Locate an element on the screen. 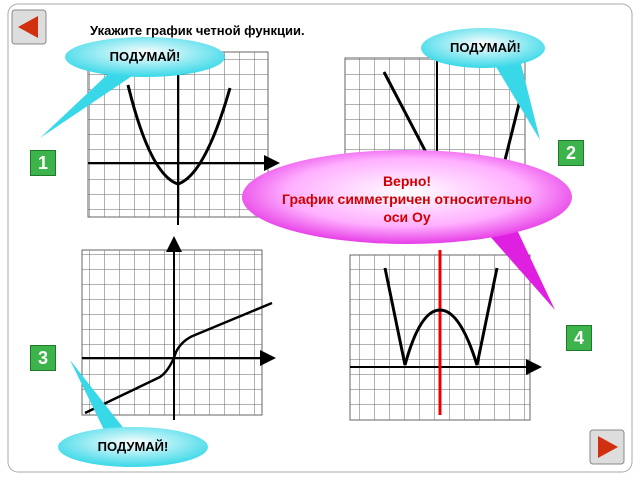 This screenshot has width=640, height=480. prev-button is located at coordinates (29, 27).